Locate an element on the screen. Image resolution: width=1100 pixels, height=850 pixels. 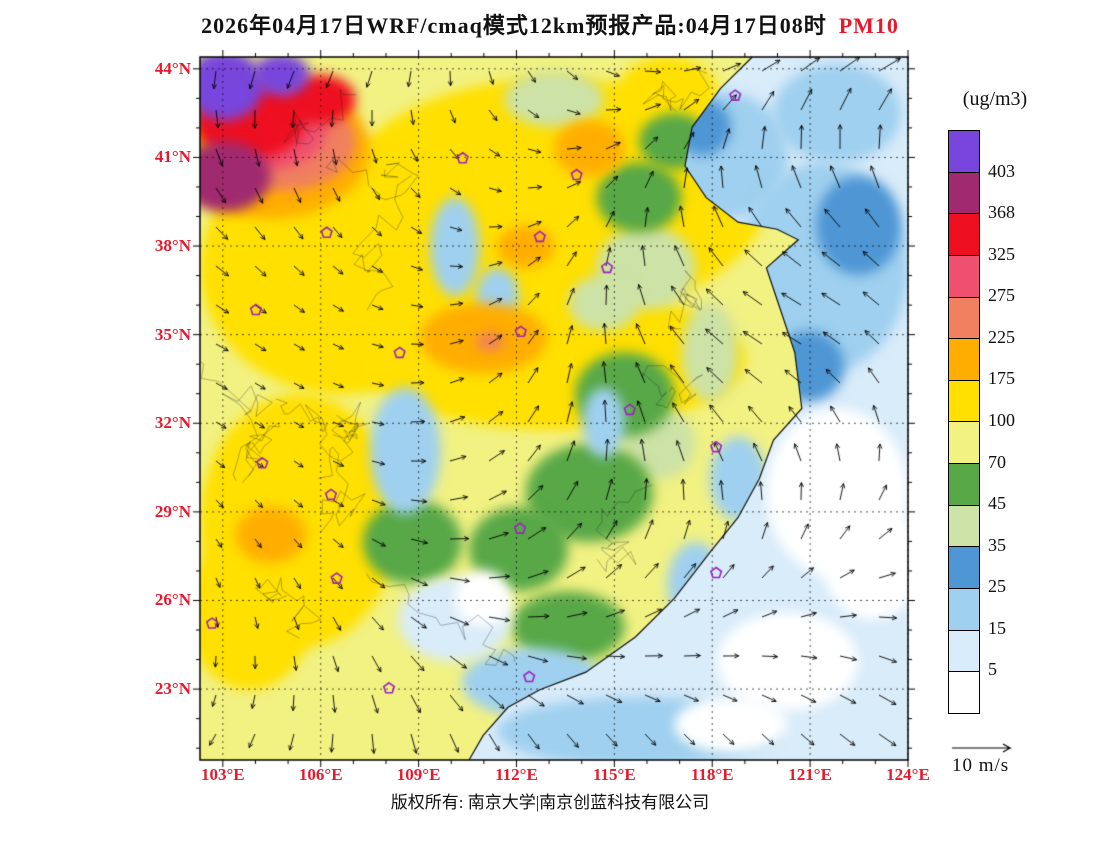
lon-axis-label: 118°E is located at coordinates (712, 774).